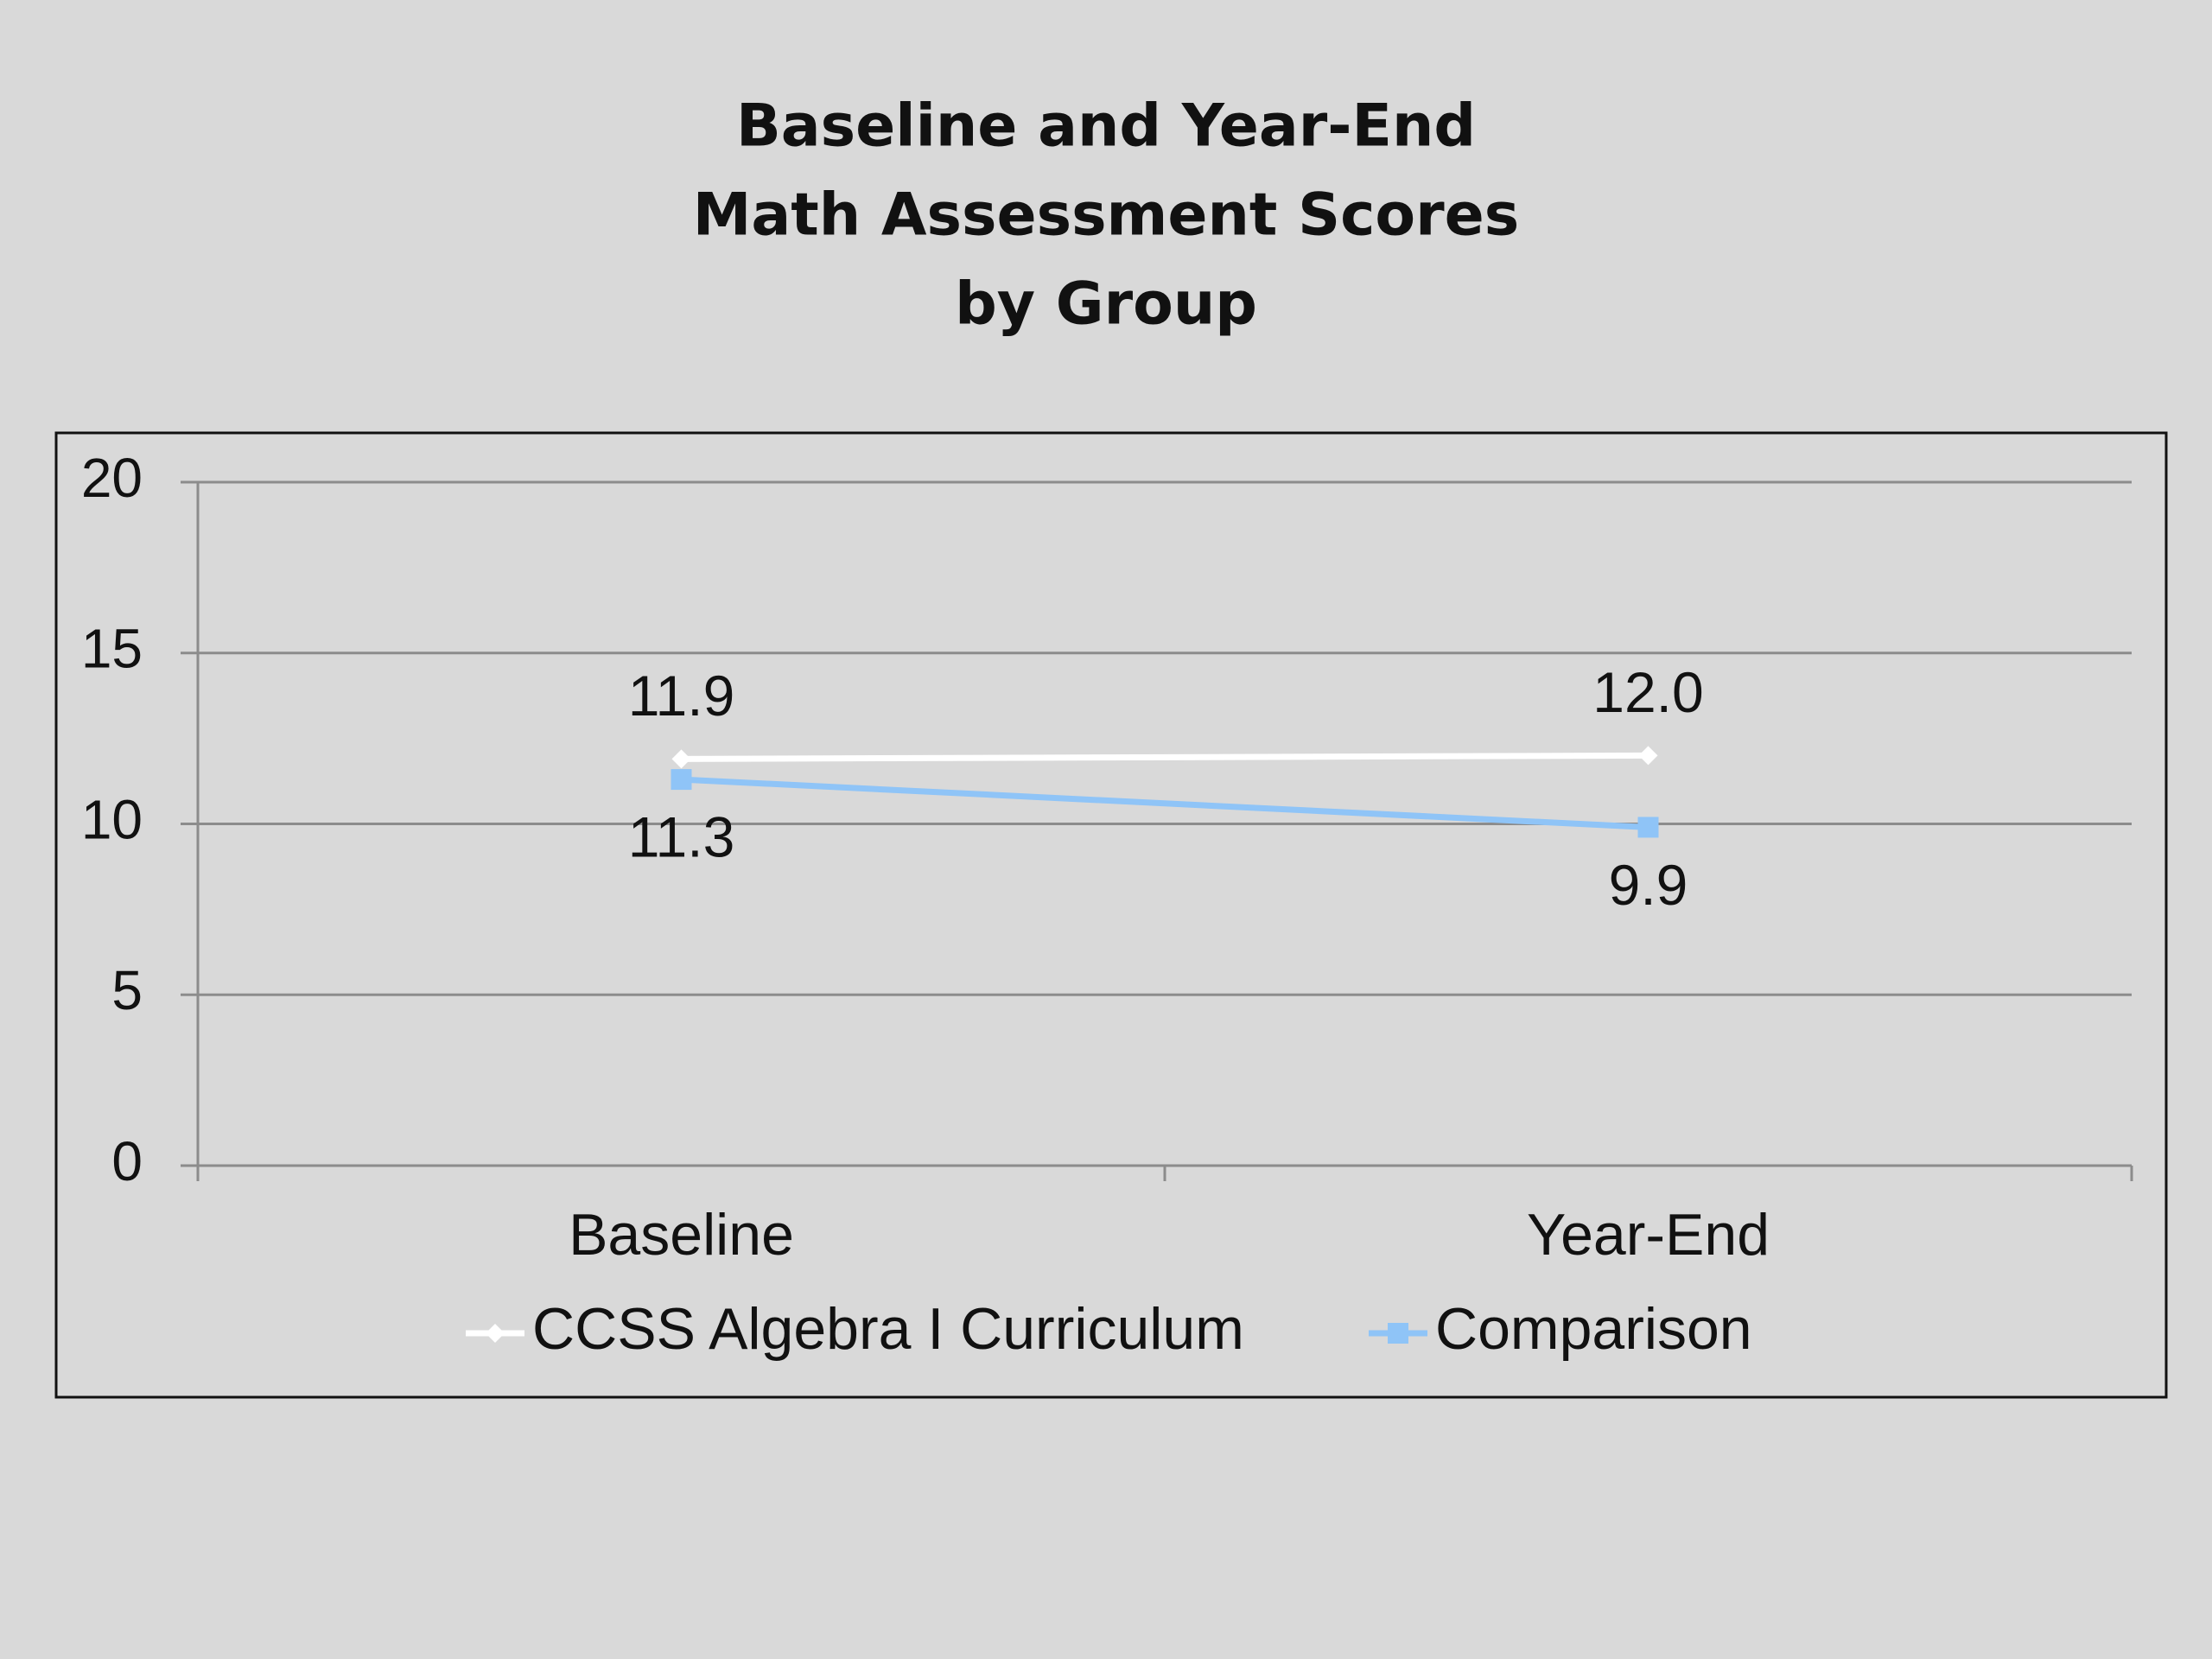  I want to click on data-label: 11.9, so click(681, 696).